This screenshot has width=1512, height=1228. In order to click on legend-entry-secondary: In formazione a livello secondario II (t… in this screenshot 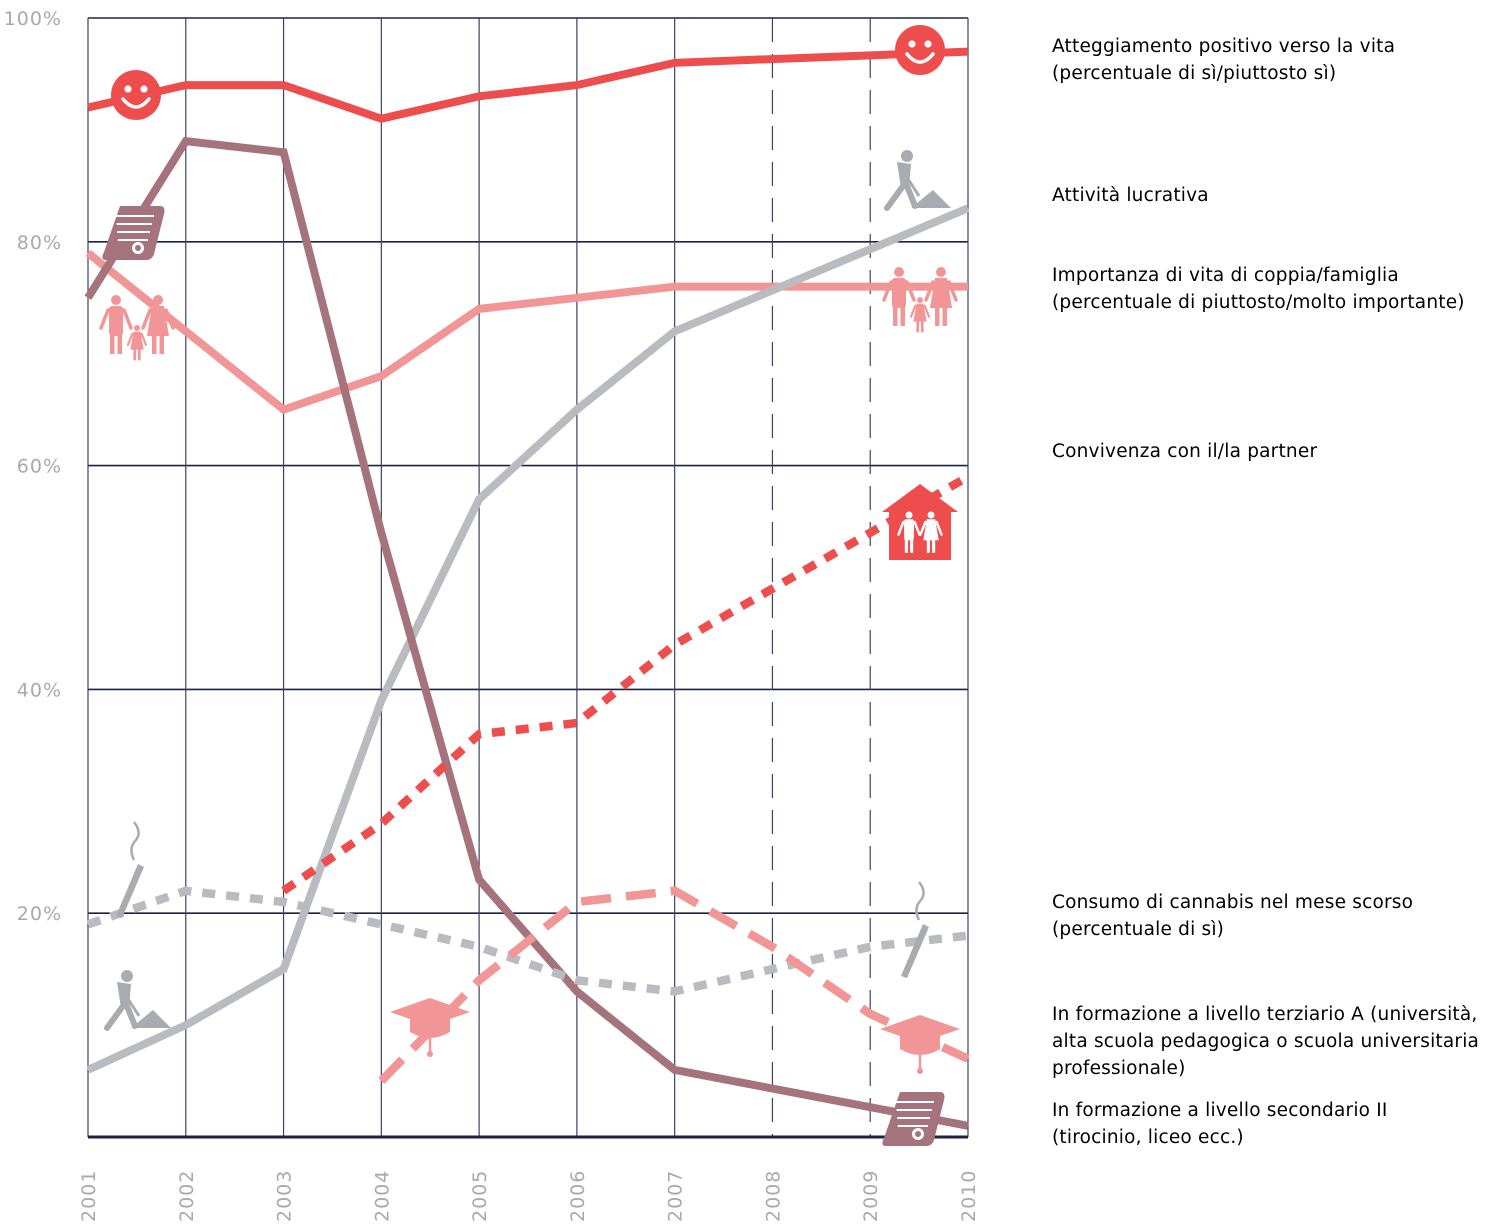, I will do `click(1220, 1124)`.